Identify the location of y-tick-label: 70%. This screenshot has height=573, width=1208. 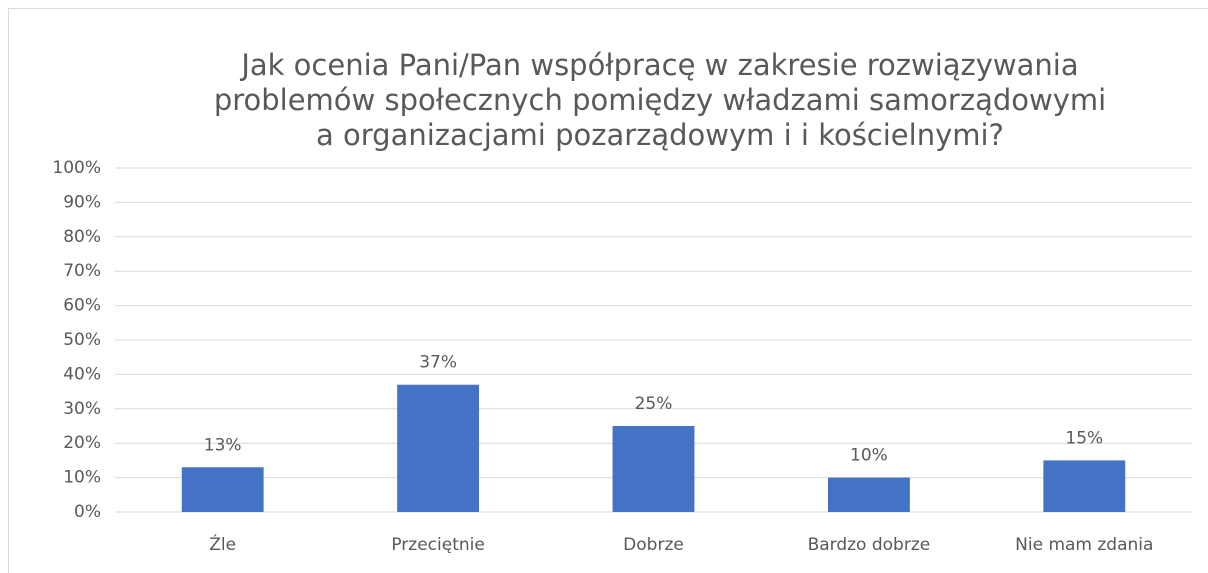
(82, 271).